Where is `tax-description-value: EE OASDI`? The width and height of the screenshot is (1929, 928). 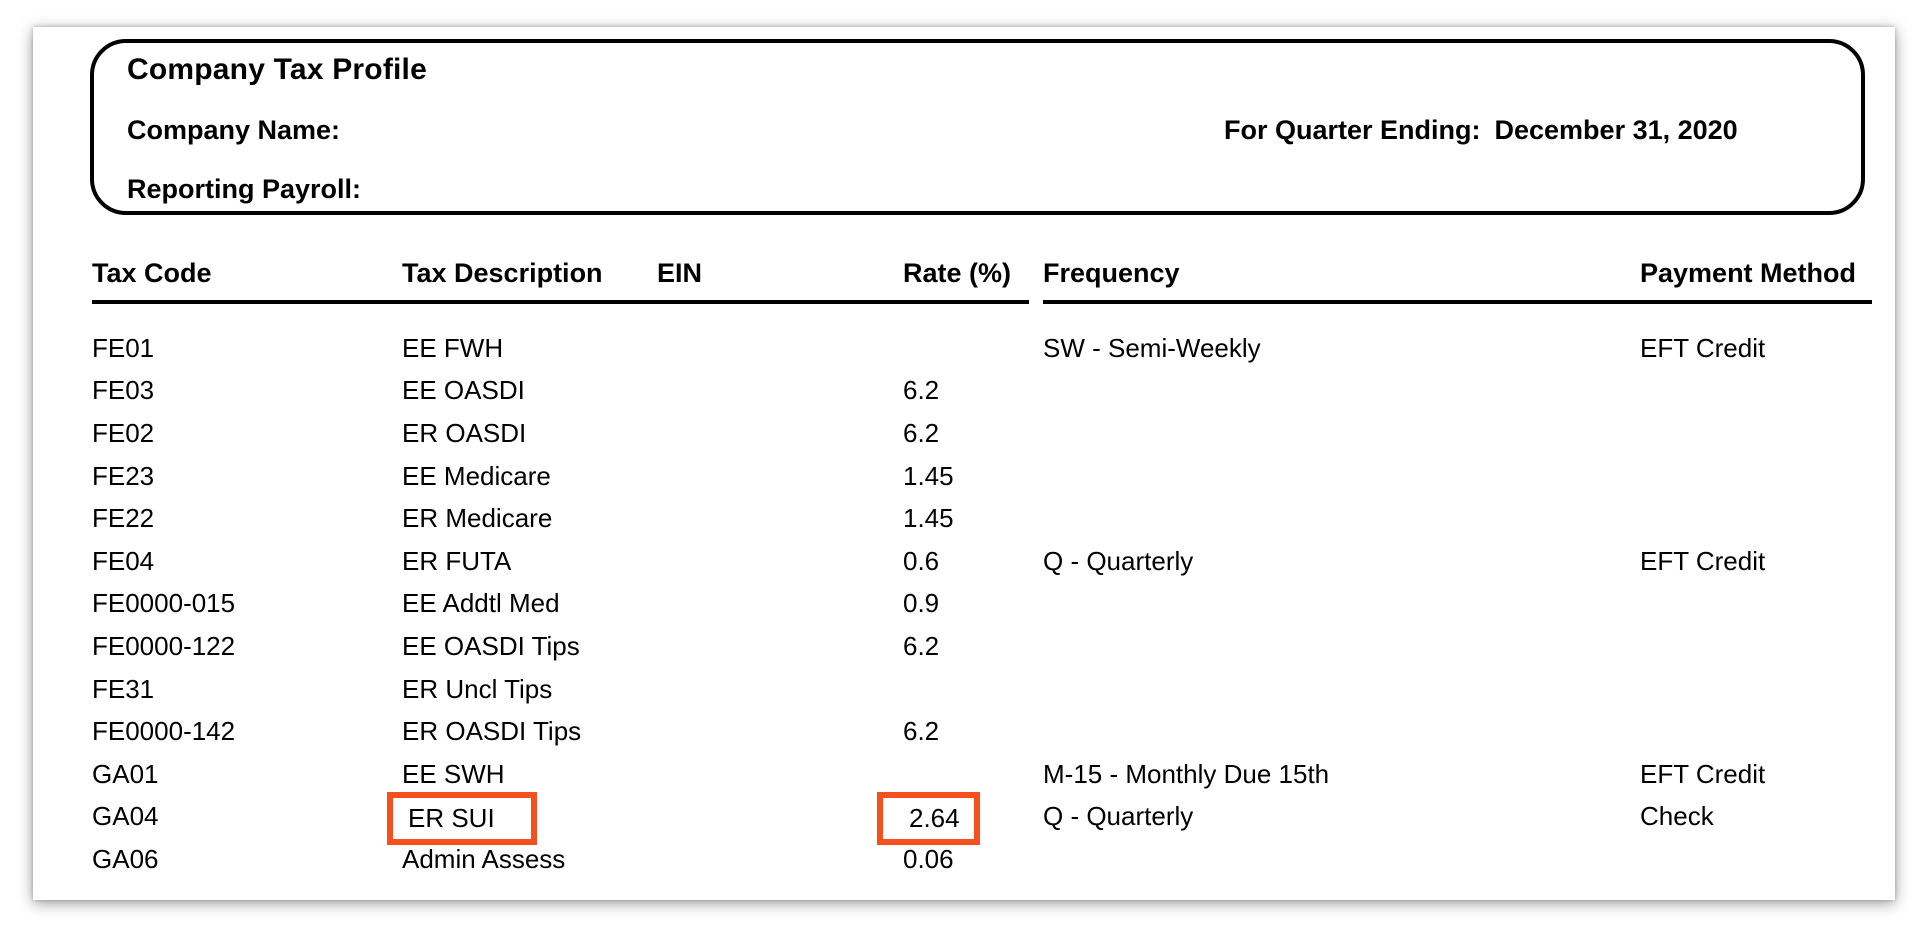
tax-description-value: EE OASDI is located at coordinates (463, 390).